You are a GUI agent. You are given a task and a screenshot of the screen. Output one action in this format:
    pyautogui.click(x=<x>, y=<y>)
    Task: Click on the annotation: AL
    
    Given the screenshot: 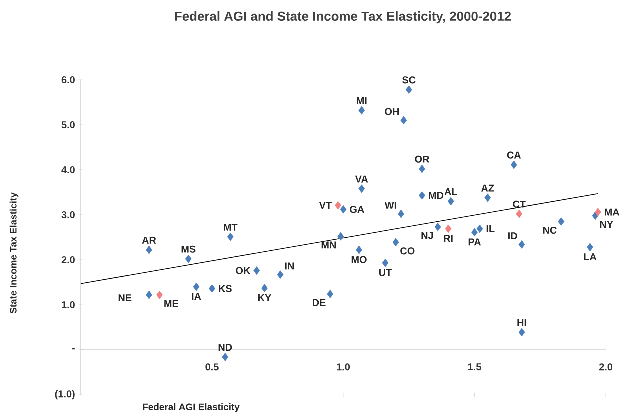 What is the action you would take?
    pyautogui.click(x=451, y=192)
    